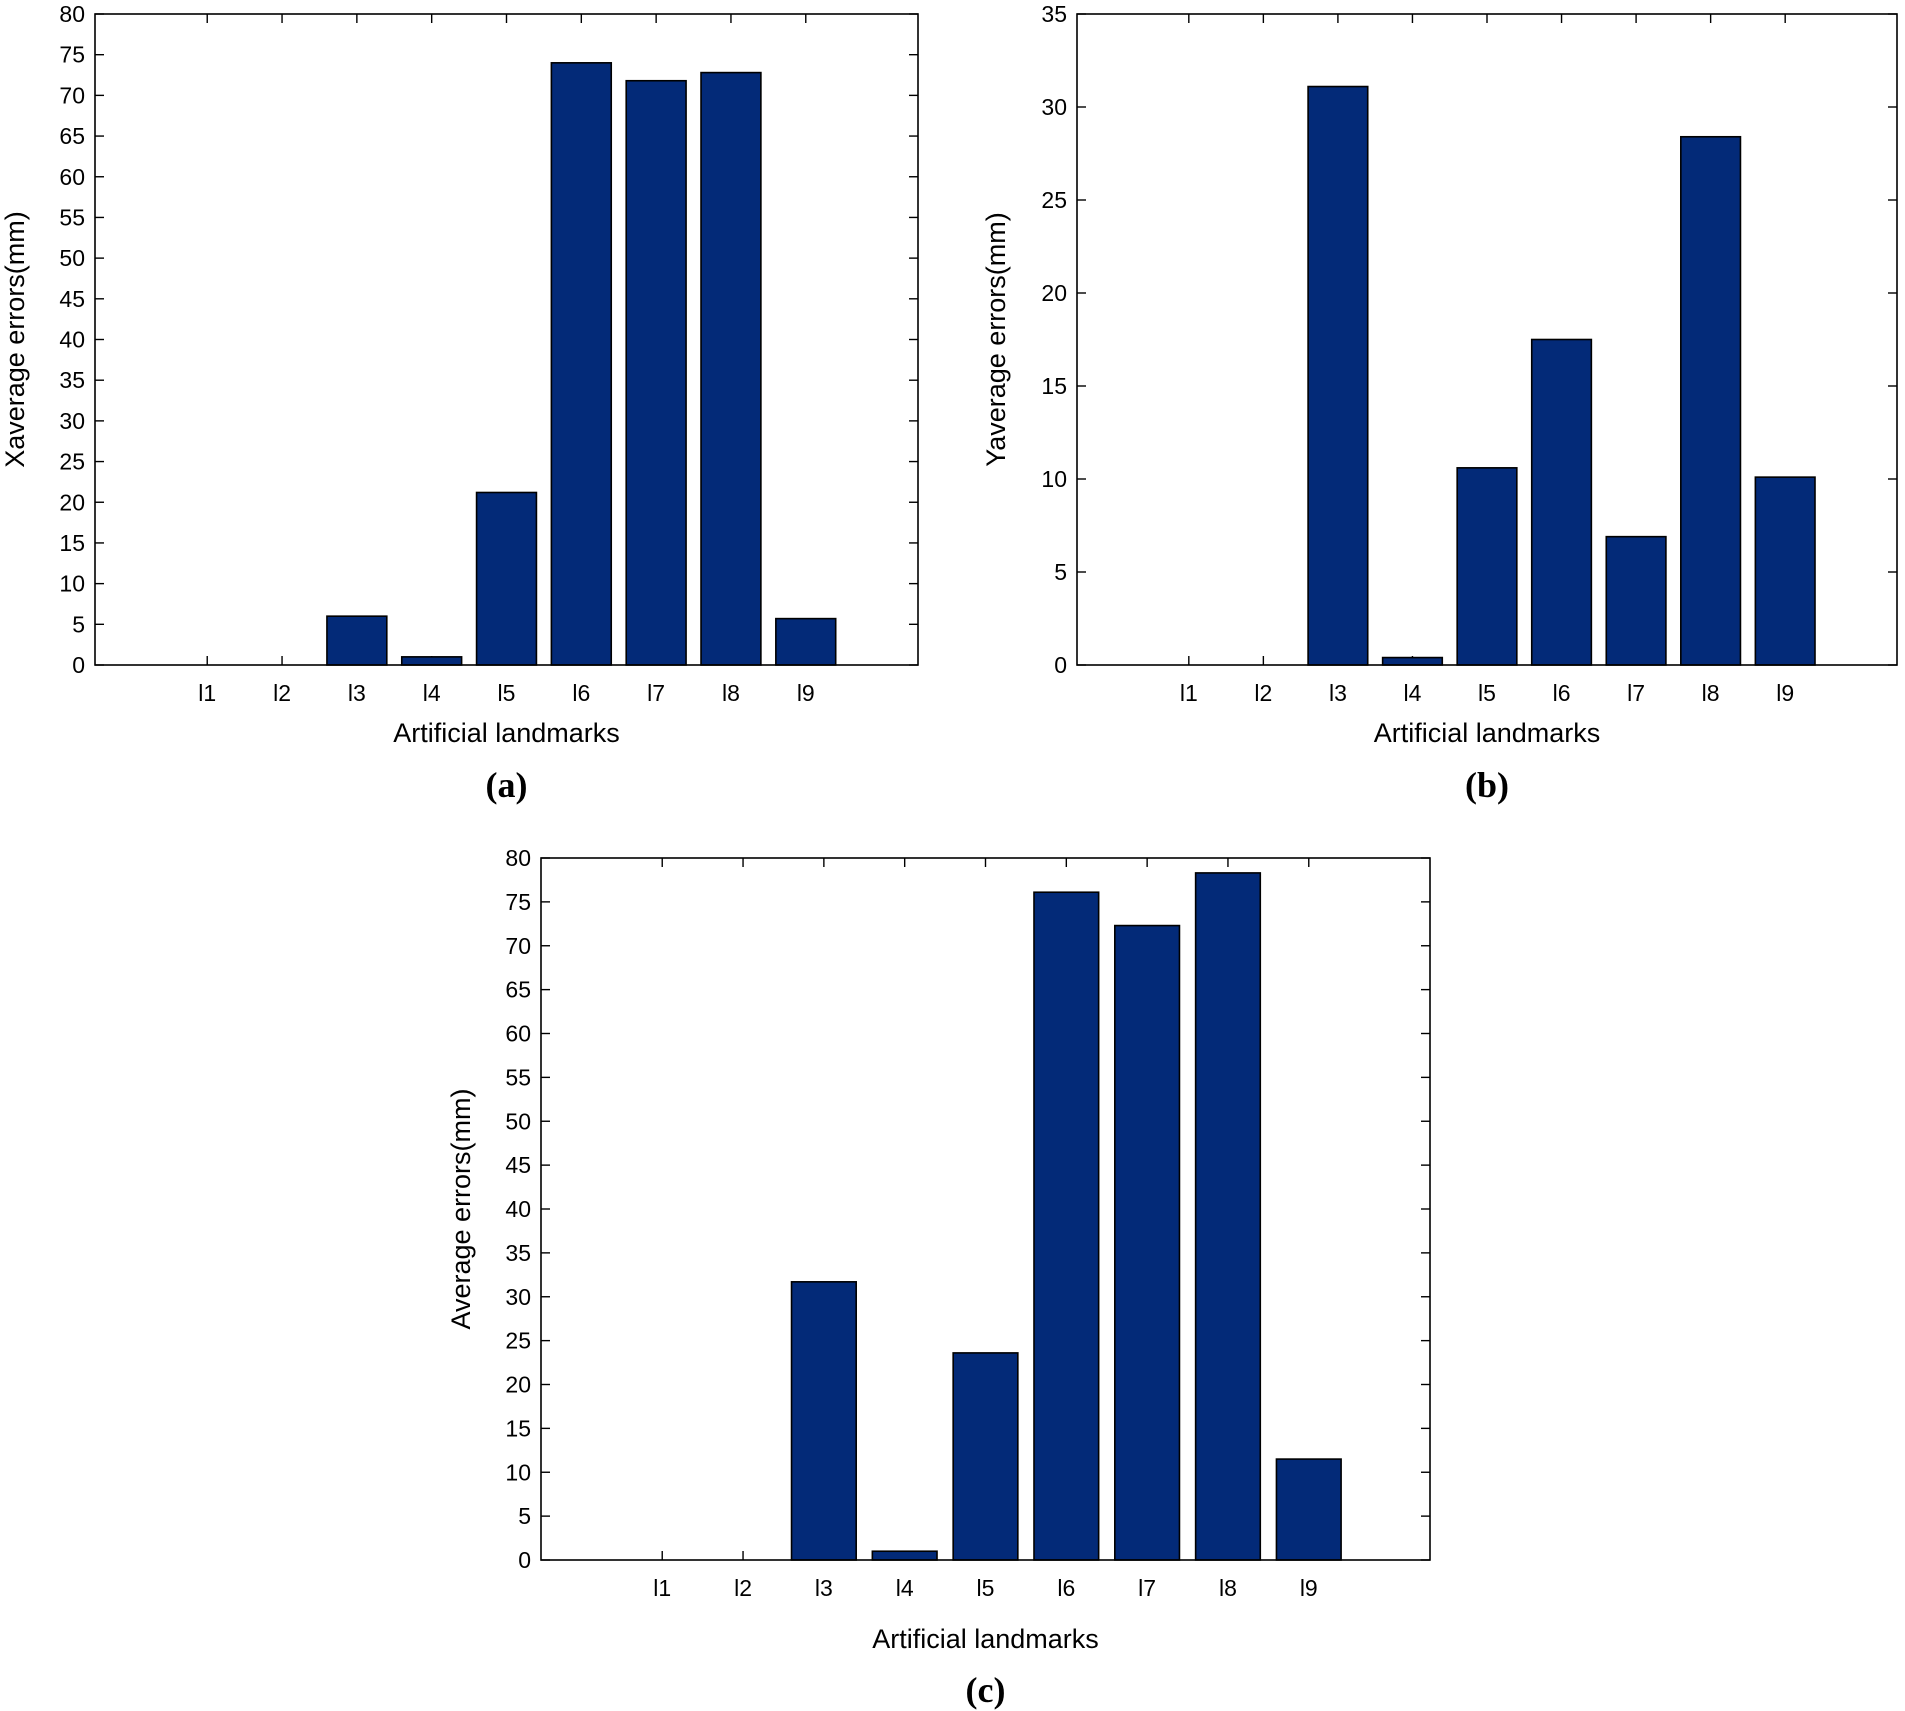 Image resolution: width=1905 pixels, height=1711 pixels. I want to click on chart-1-ytick-label: 35, so click(72, 380).